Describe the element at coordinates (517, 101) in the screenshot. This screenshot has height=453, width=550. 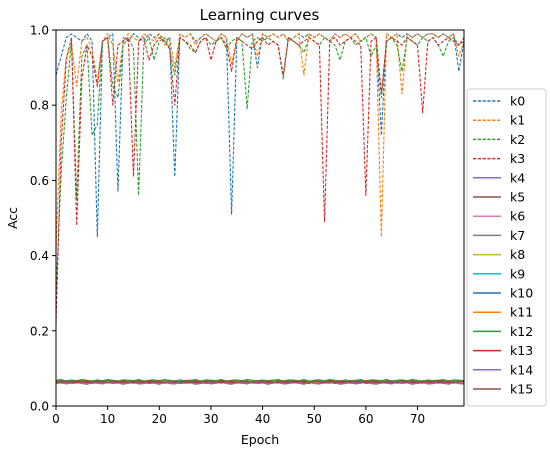
I see `legend-label: k0` at that location.